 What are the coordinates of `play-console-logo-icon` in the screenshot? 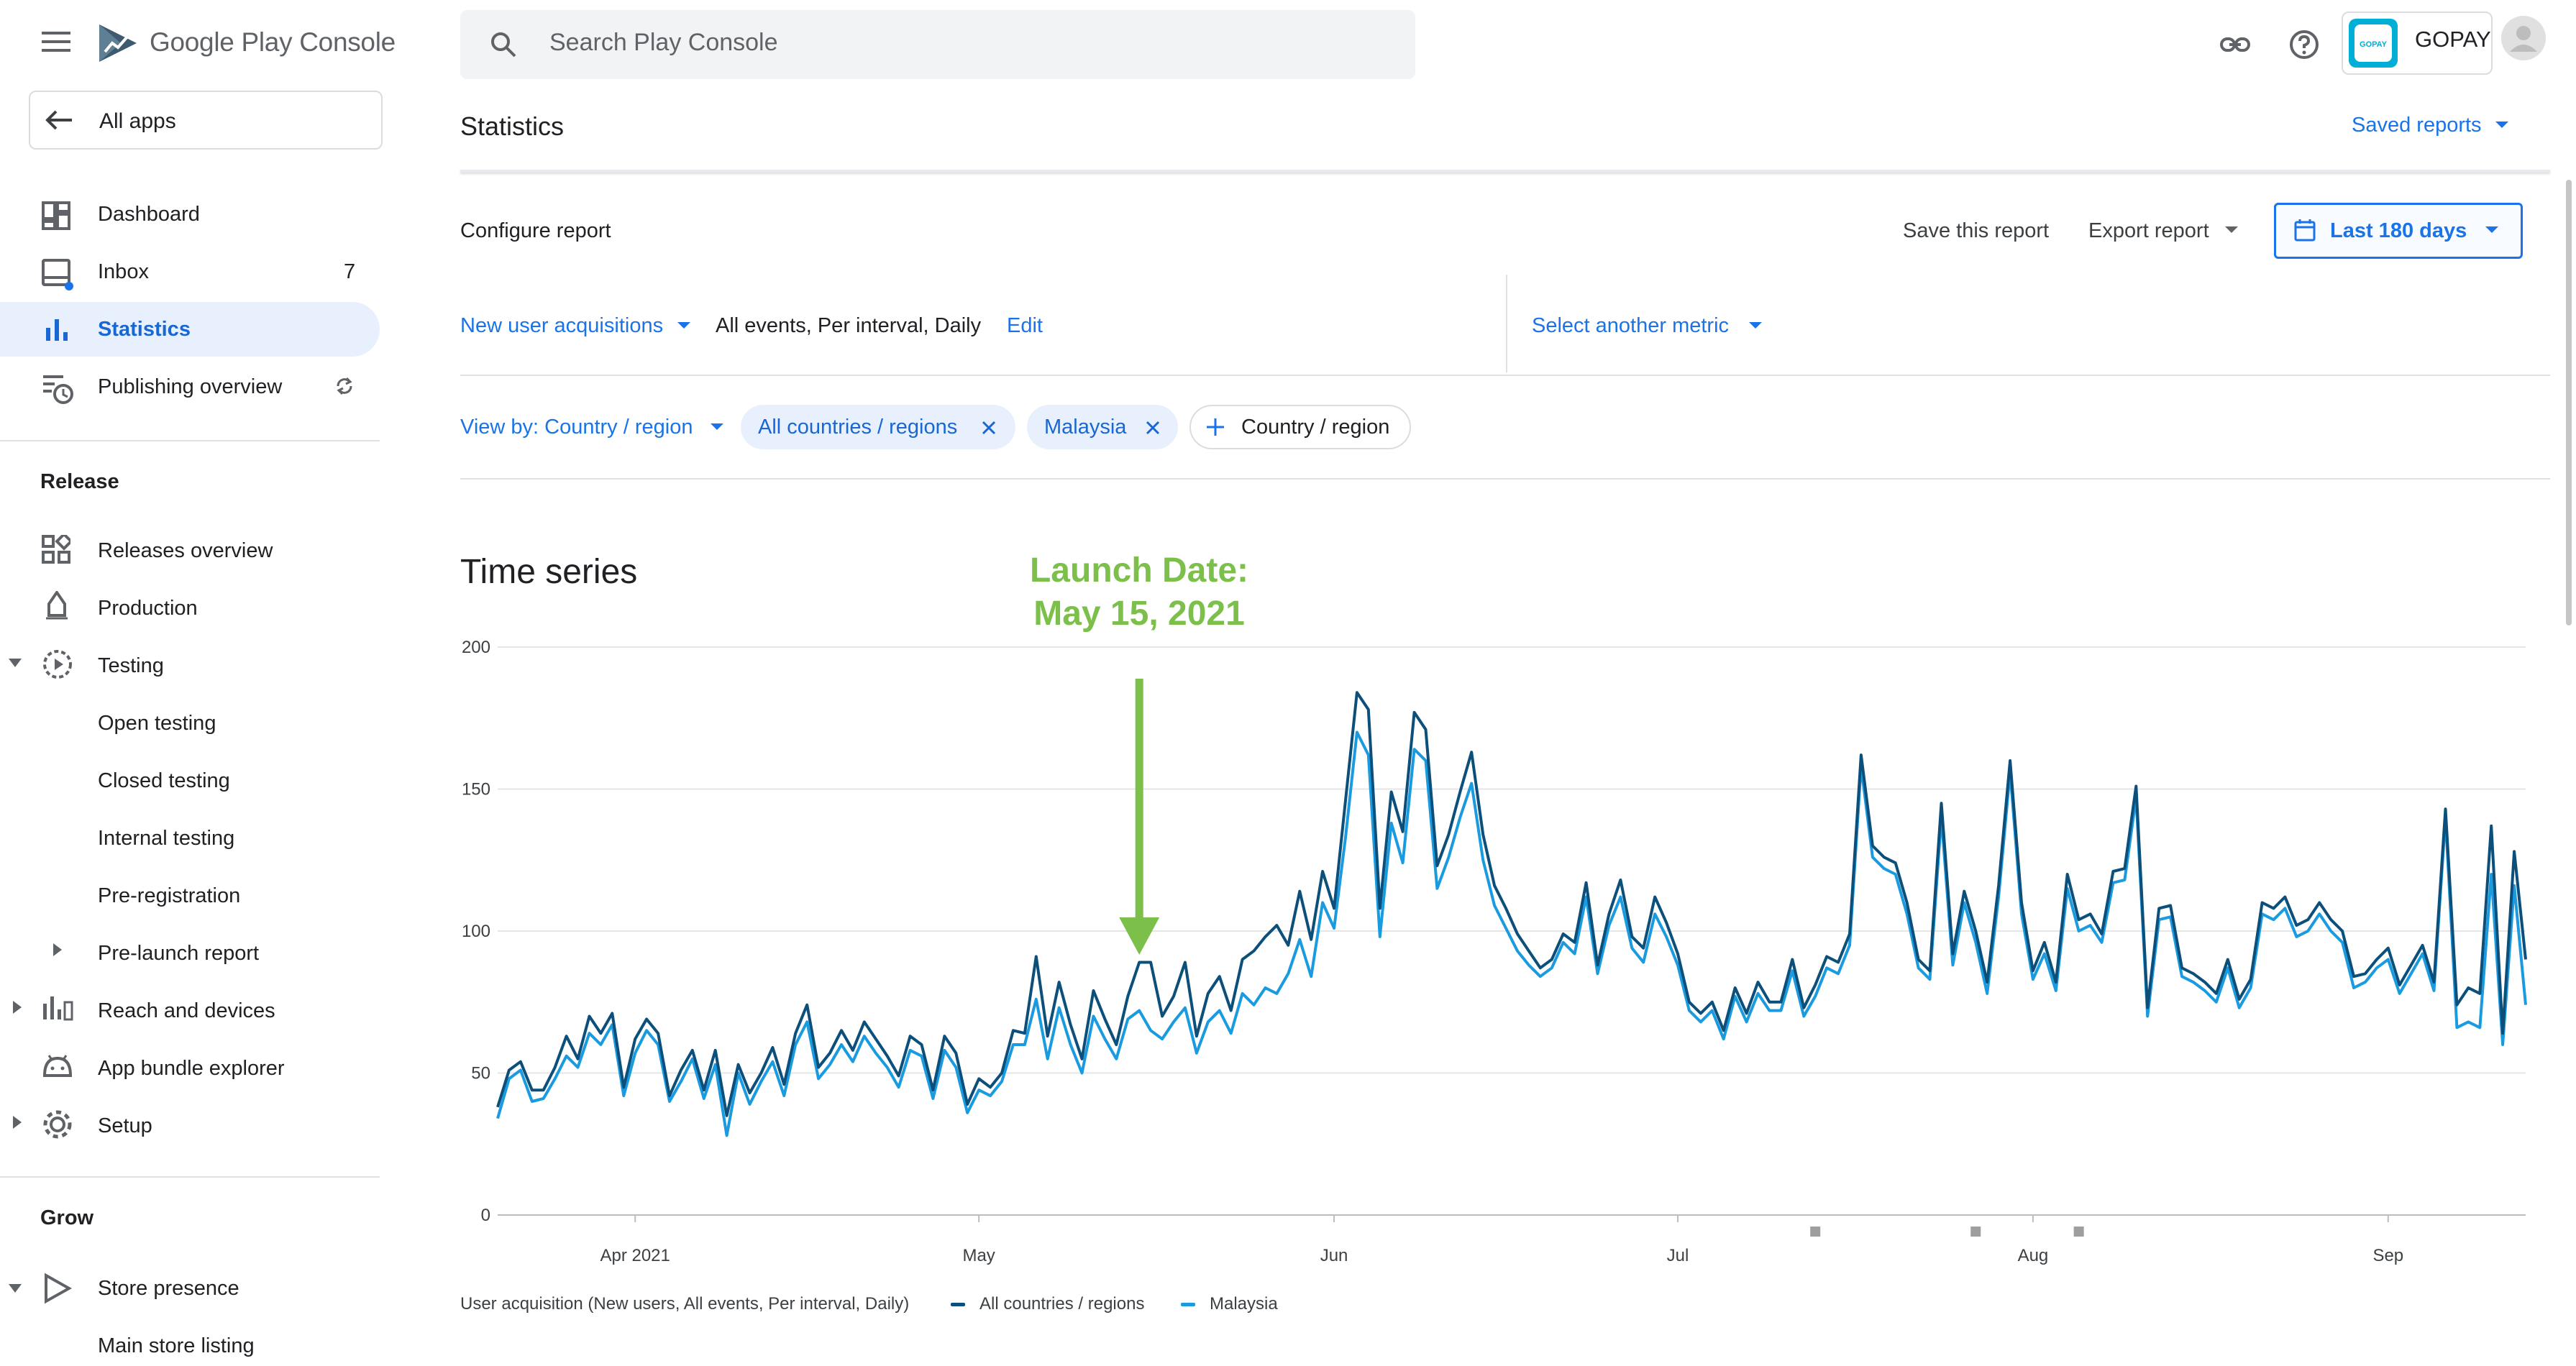 It's located at (118, 43).